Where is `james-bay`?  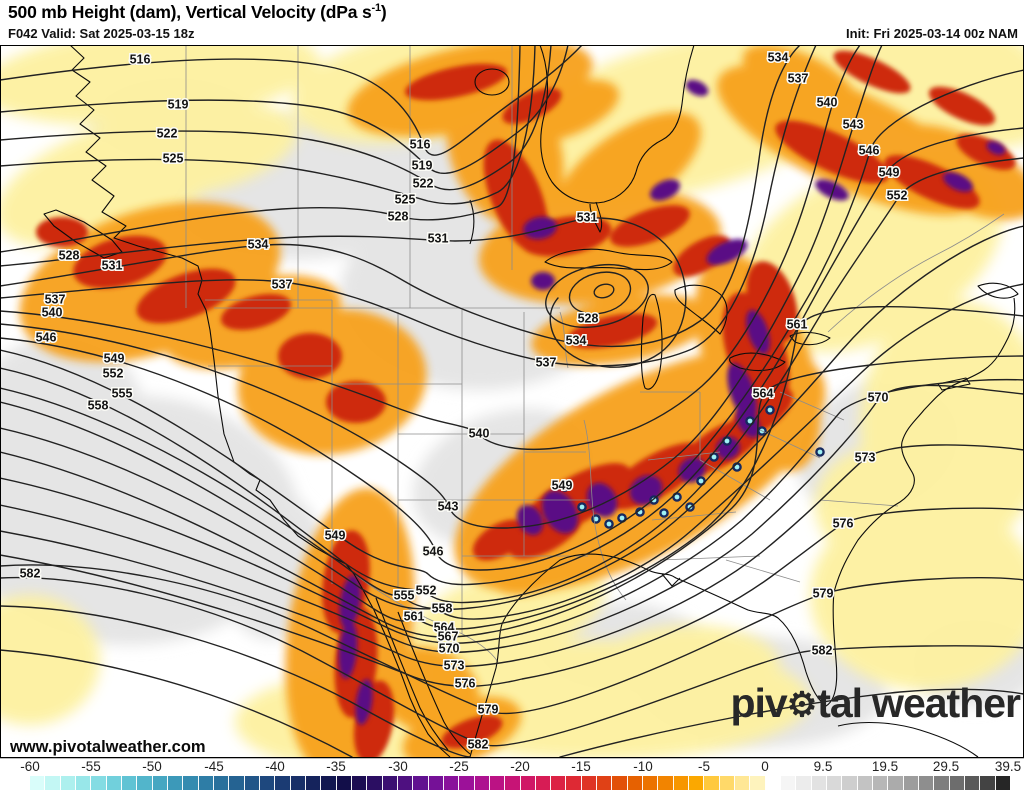
james-bay is located at coordinates (596, 217).